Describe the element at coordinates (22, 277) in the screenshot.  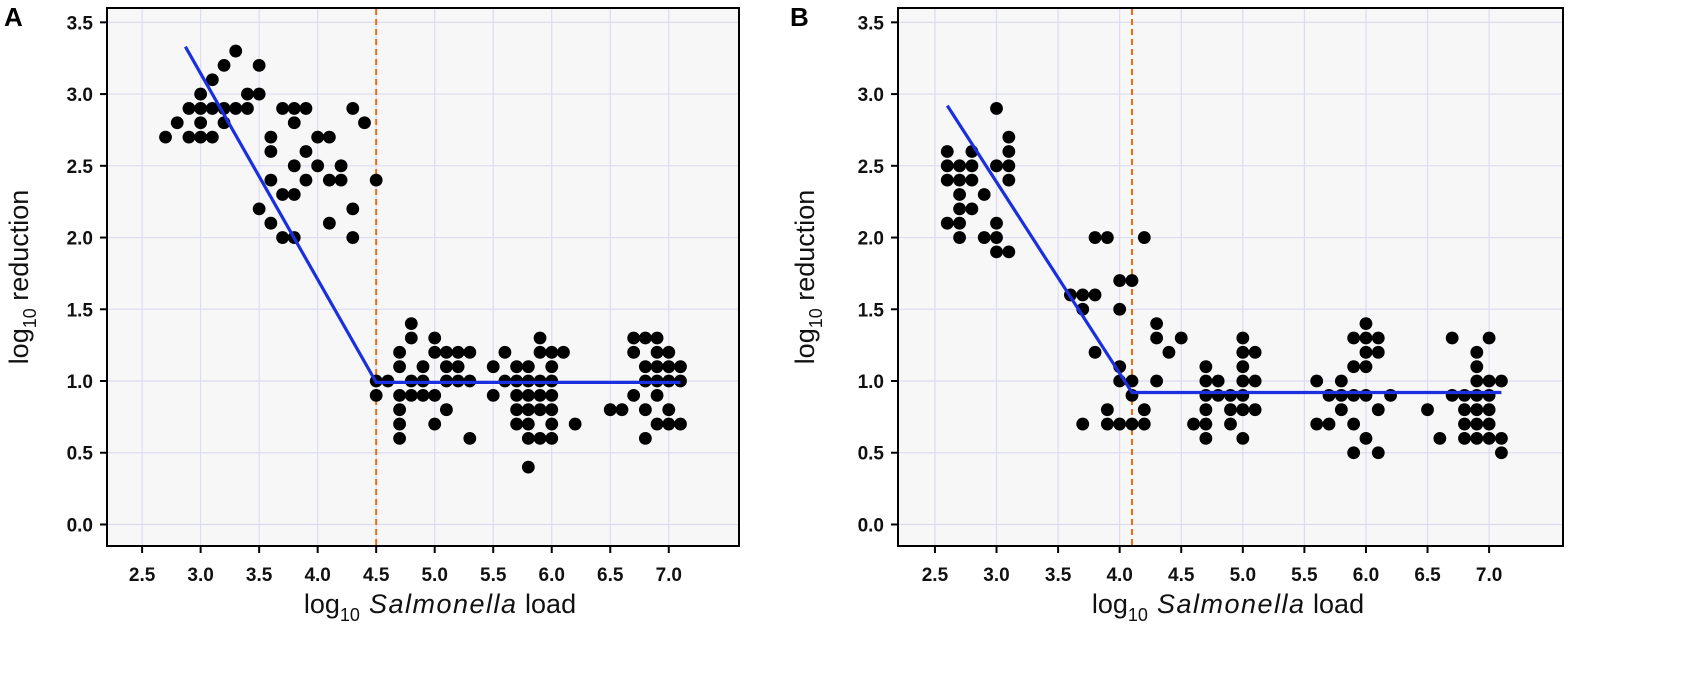
I see `y-axis-title: log10 reduction` at that location.